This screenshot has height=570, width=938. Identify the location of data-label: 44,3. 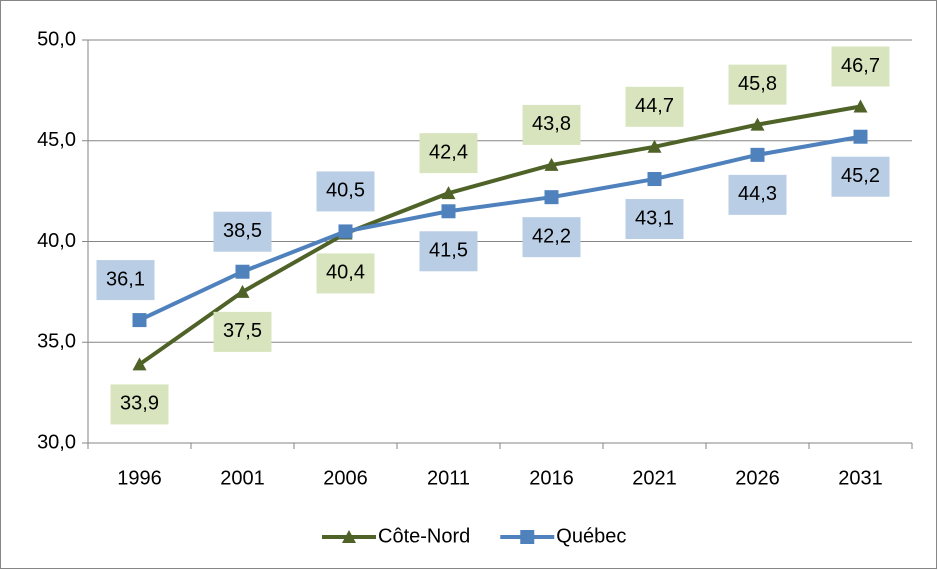
(757, 194).